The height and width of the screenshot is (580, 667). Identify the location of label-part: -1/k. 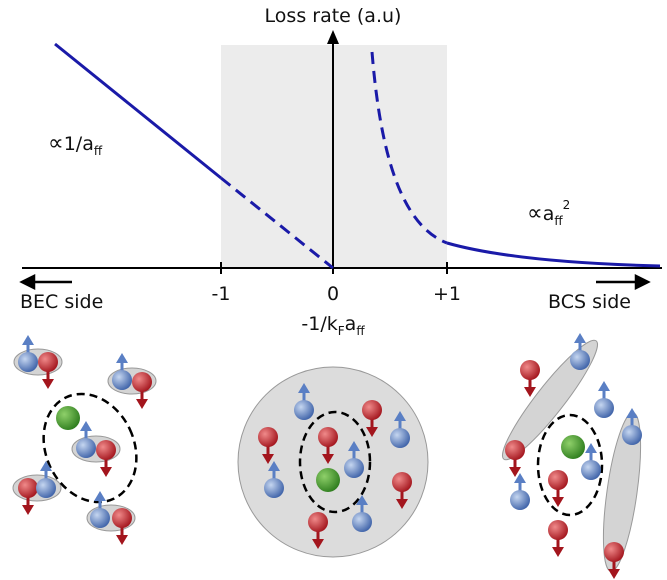
(319, 324).